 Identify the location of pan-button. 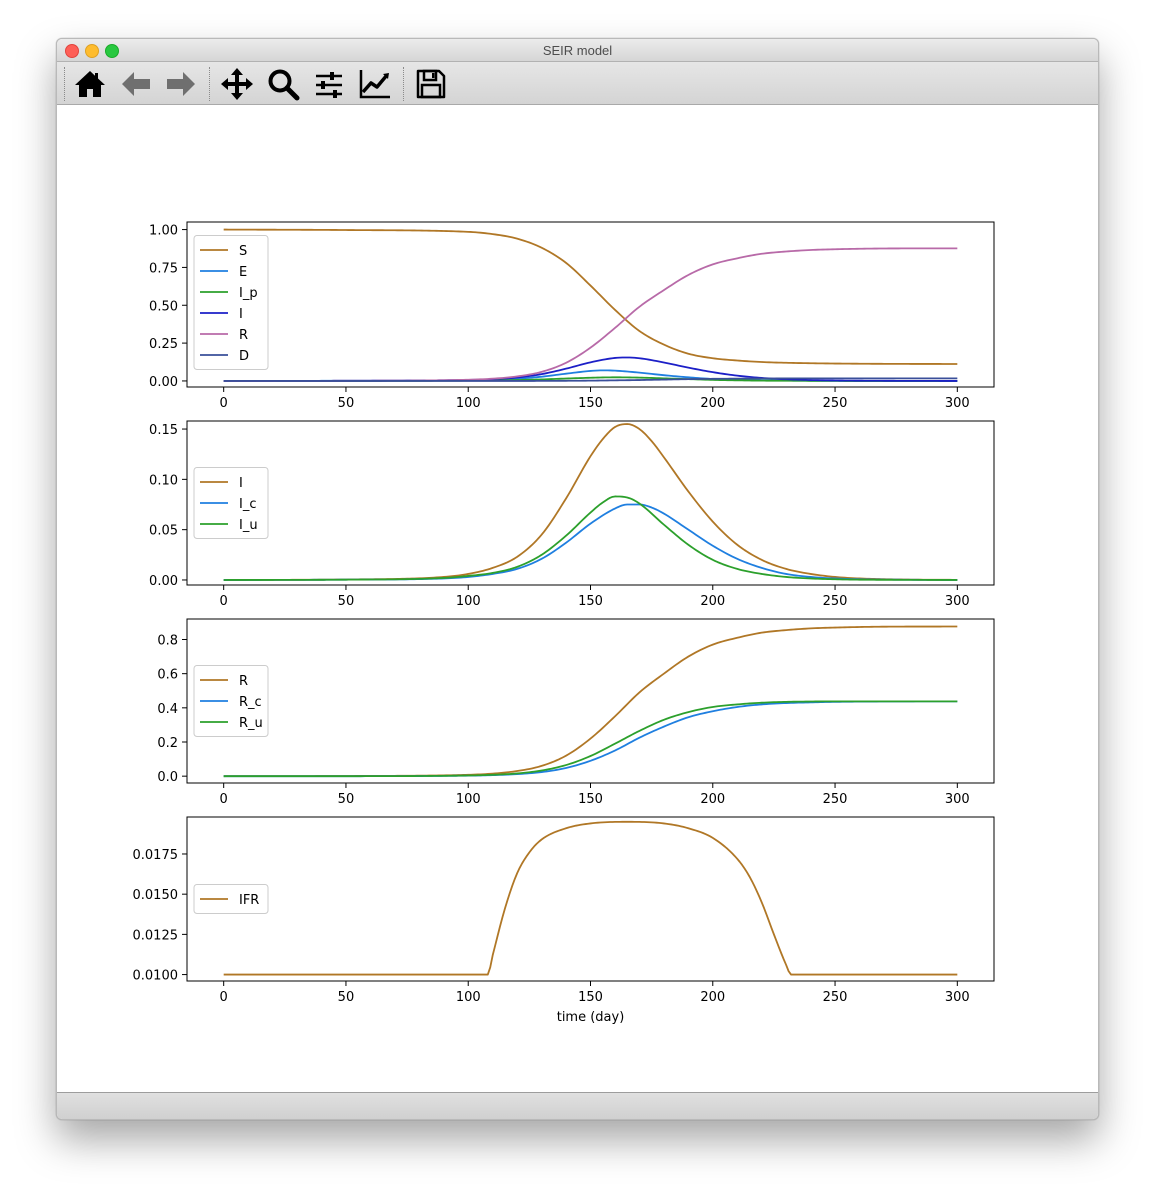
(237, 84).